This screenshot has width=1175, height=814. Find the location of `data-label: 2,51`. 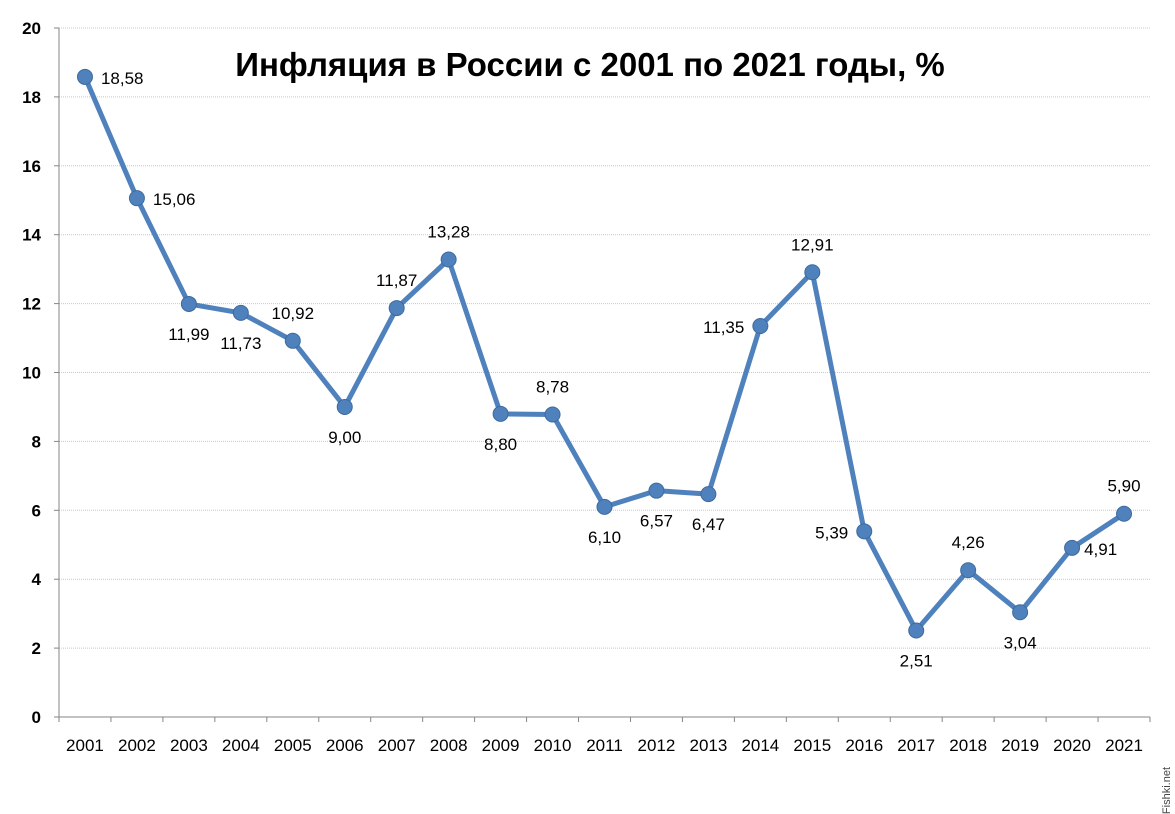

data-label: 2,51 is located at coordinates (916, 661).